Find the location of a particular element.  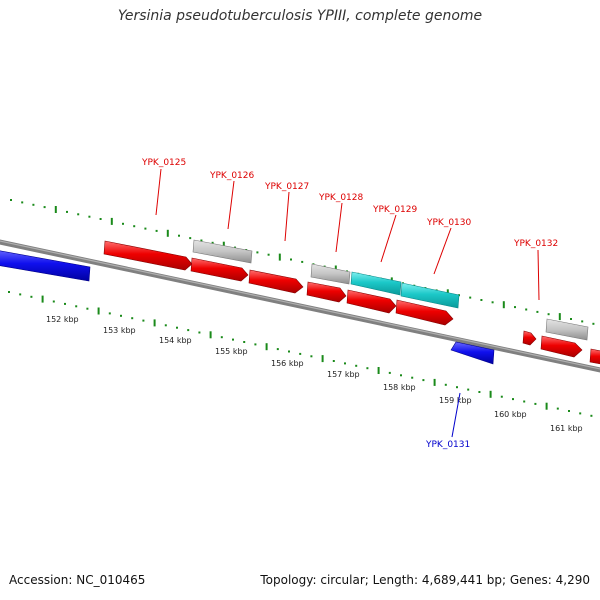

gene-label: YPK_0131 is located at coordinates (447, 445).